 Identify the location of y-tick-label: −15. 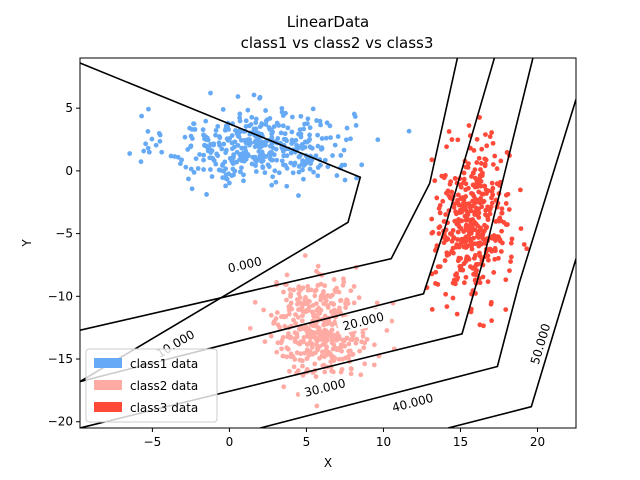
(60, 359).